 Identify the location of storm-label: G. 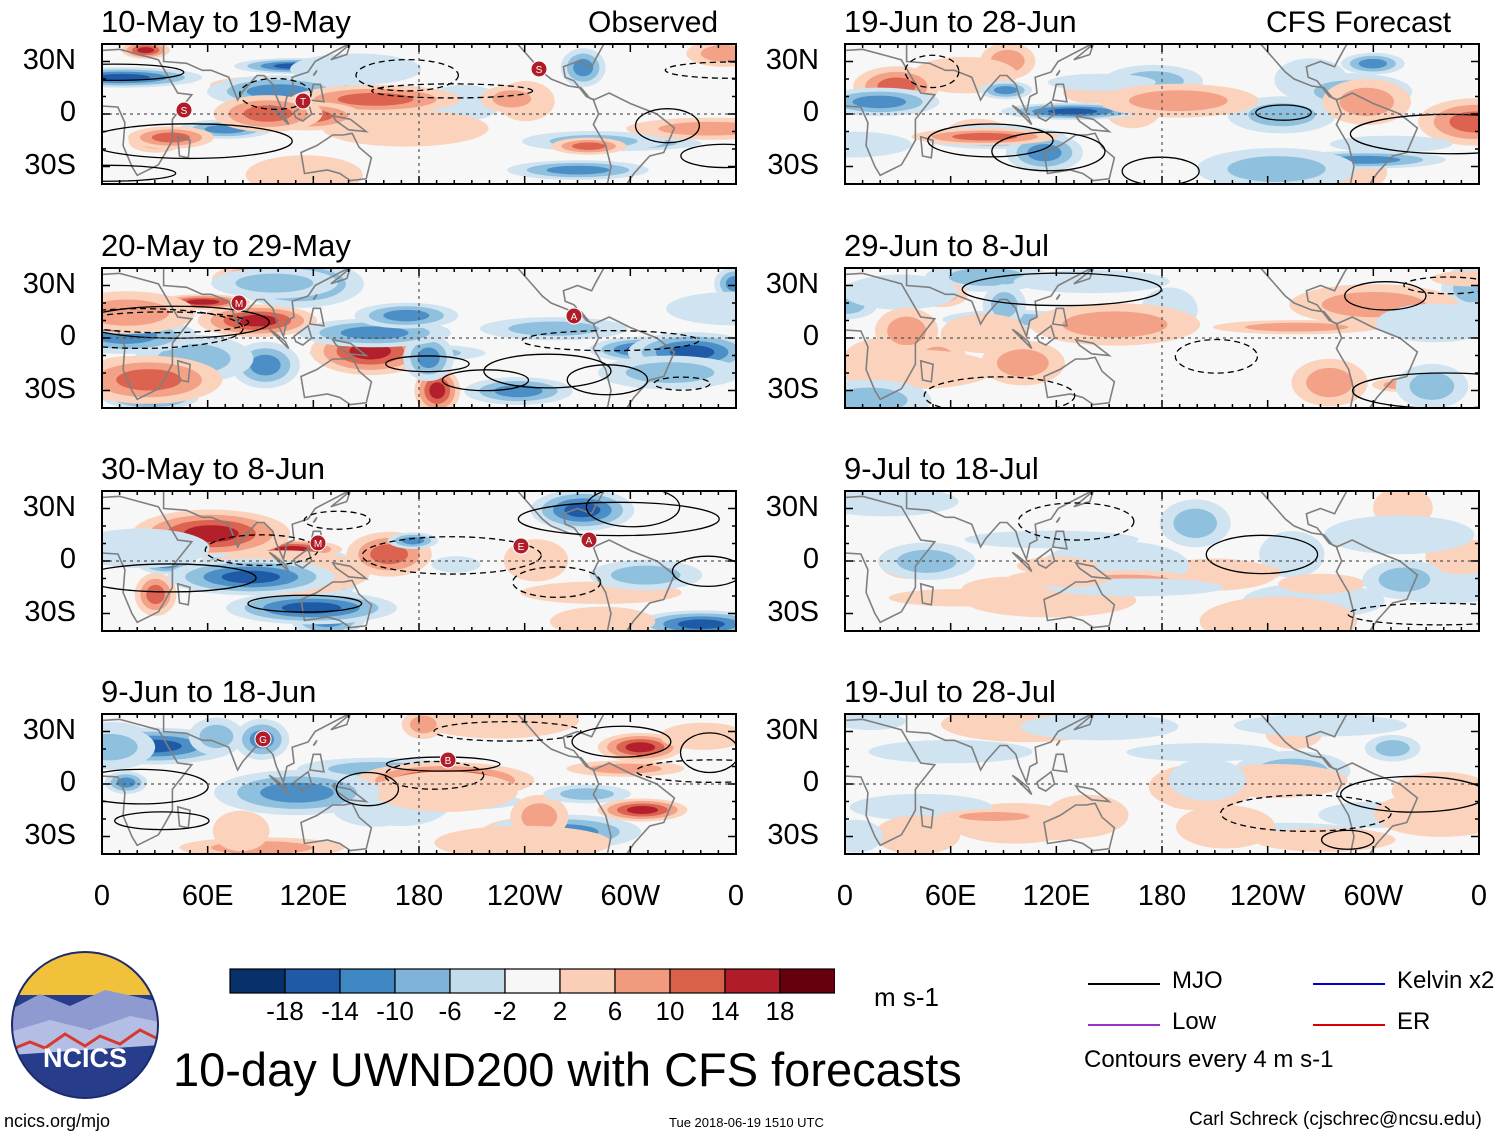
(263, 740).